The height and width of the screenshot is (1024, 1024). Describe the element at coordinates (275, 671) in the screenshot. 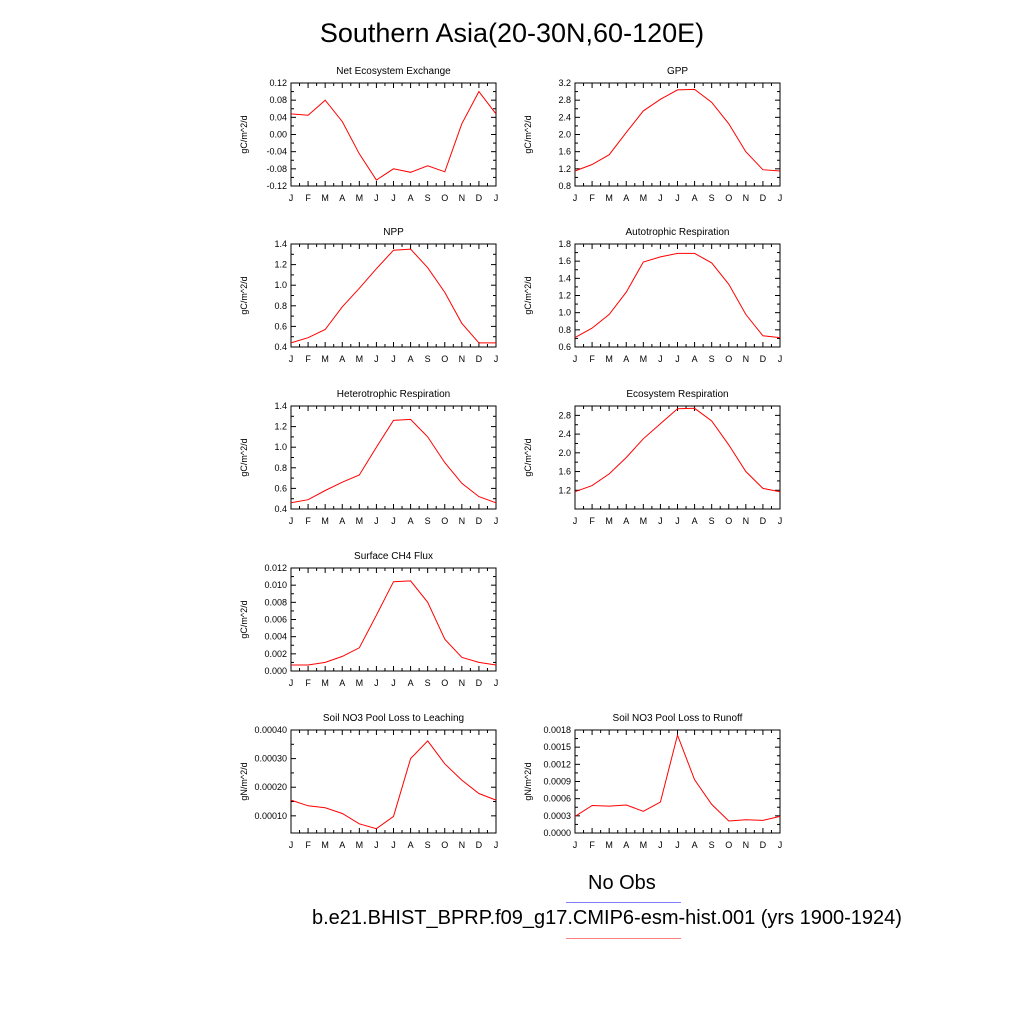

I see `y-tick-label: 0.000` at that location.